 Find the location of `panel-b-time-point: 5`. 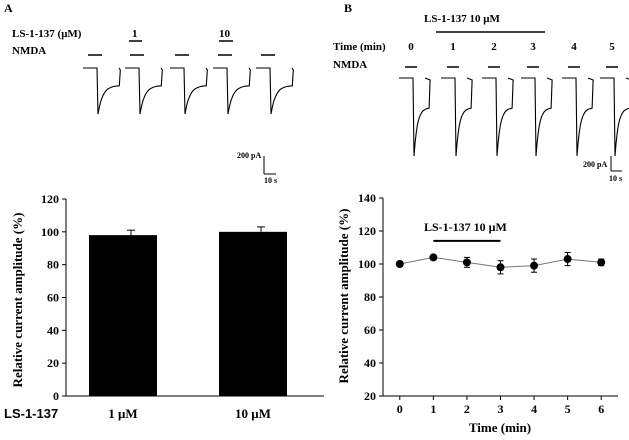

panel-b-time-point: 5 is located at coordinates (612, 47).